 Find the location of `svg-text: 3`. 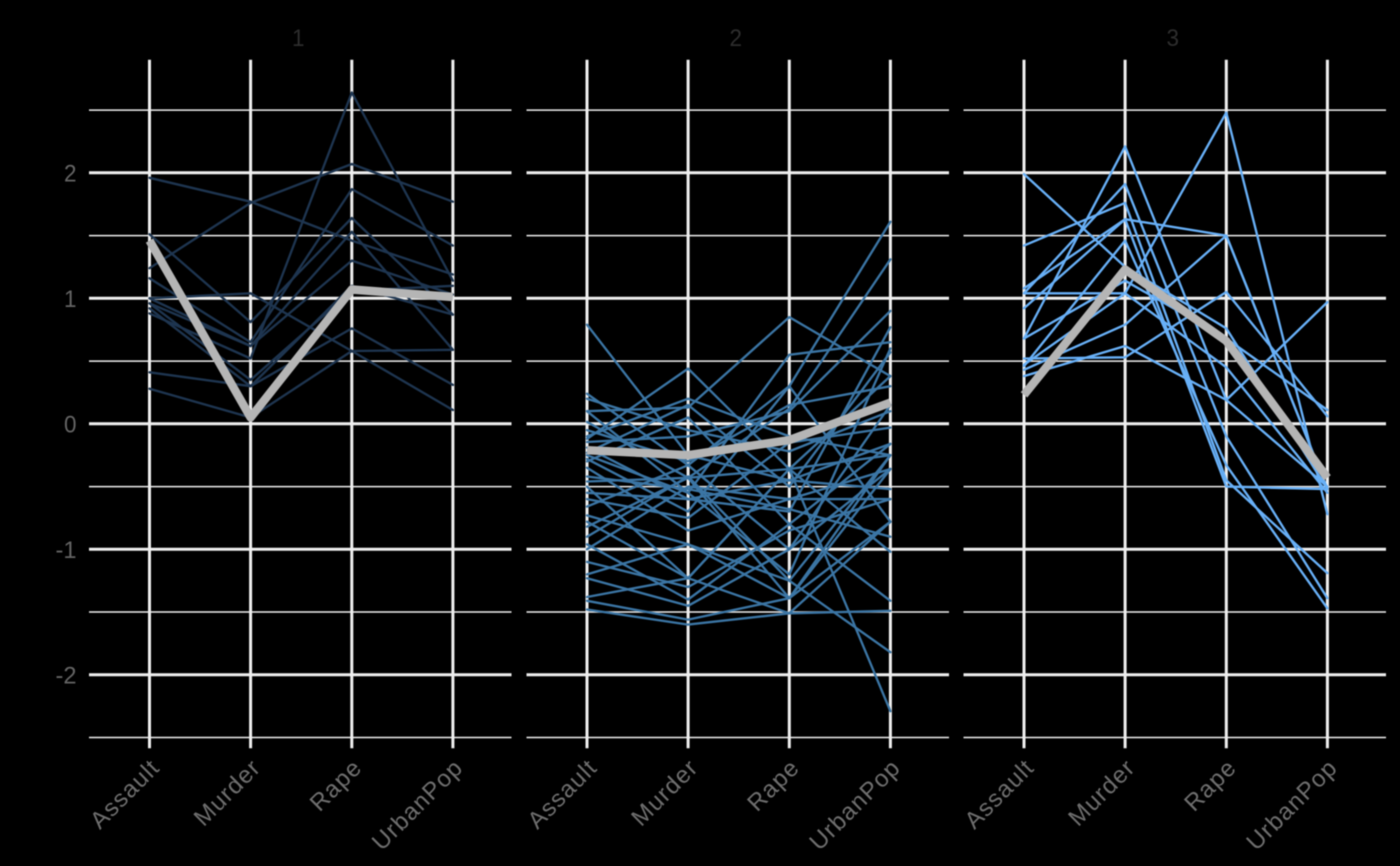

svg-text: 3 is located at coordinates (1173, 38).